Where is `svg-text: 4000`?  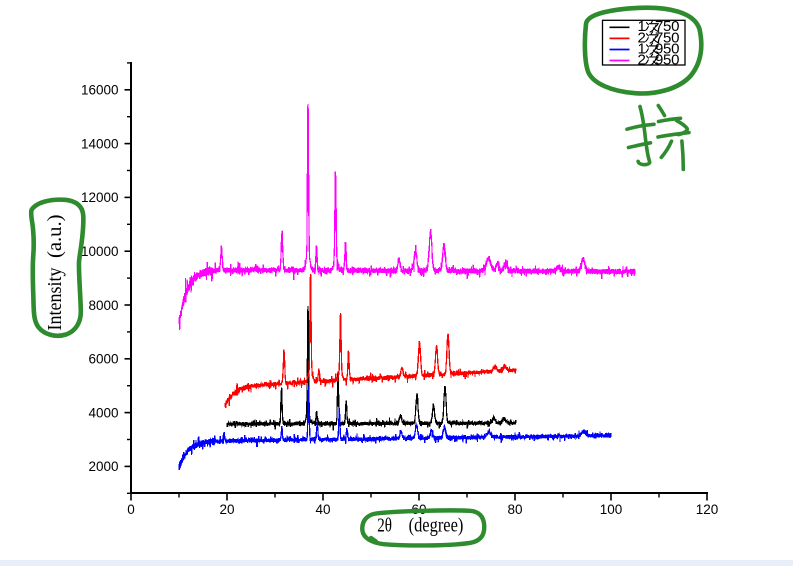
svg-text: 4000 is located at coordinates (103, 412).